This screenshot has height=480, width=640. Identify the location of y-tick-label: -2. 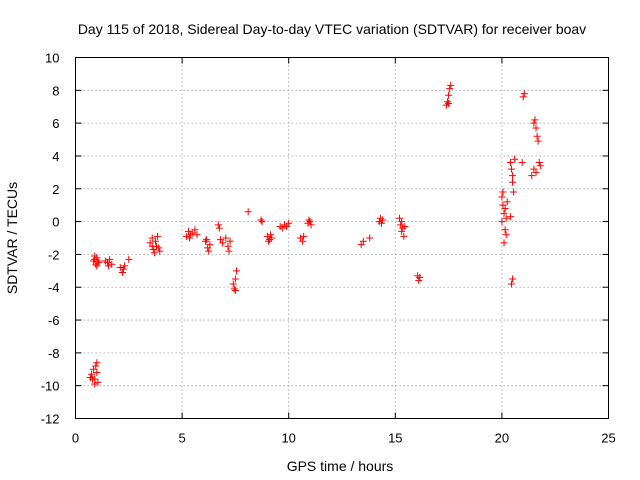
(54, 254).